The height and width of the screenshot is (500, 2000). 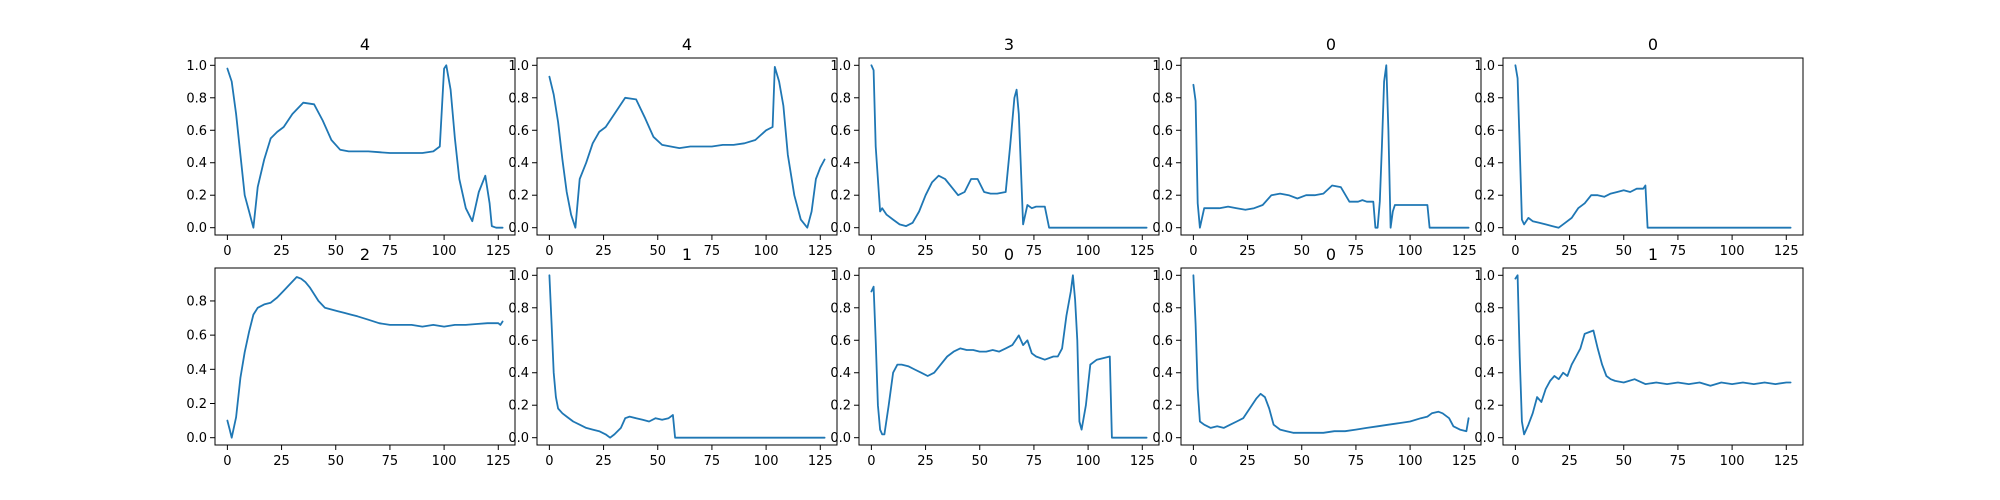 I want to click on subplot-3: 0 25 50 75 100 125 0.0 0.2 0.4 0.6 0.8 1.0 3, so click(x=995, y=147).